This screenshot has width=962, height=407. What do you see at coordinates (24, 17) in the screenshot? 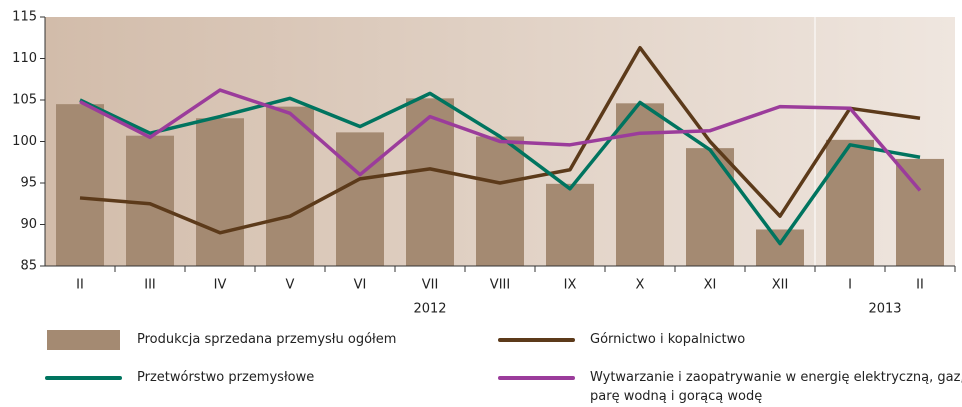
I see `y-tick-label: 115` at bounding box center [24, 17].